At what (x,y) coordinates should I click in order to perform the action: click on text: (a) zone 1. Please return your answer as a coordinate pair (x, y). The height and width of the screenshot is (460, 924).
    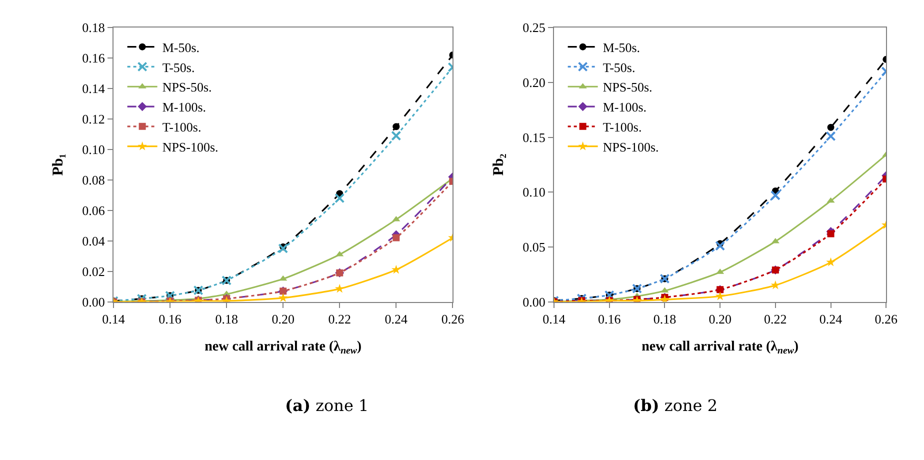
    Looking at the image, I should click on (327, 405).